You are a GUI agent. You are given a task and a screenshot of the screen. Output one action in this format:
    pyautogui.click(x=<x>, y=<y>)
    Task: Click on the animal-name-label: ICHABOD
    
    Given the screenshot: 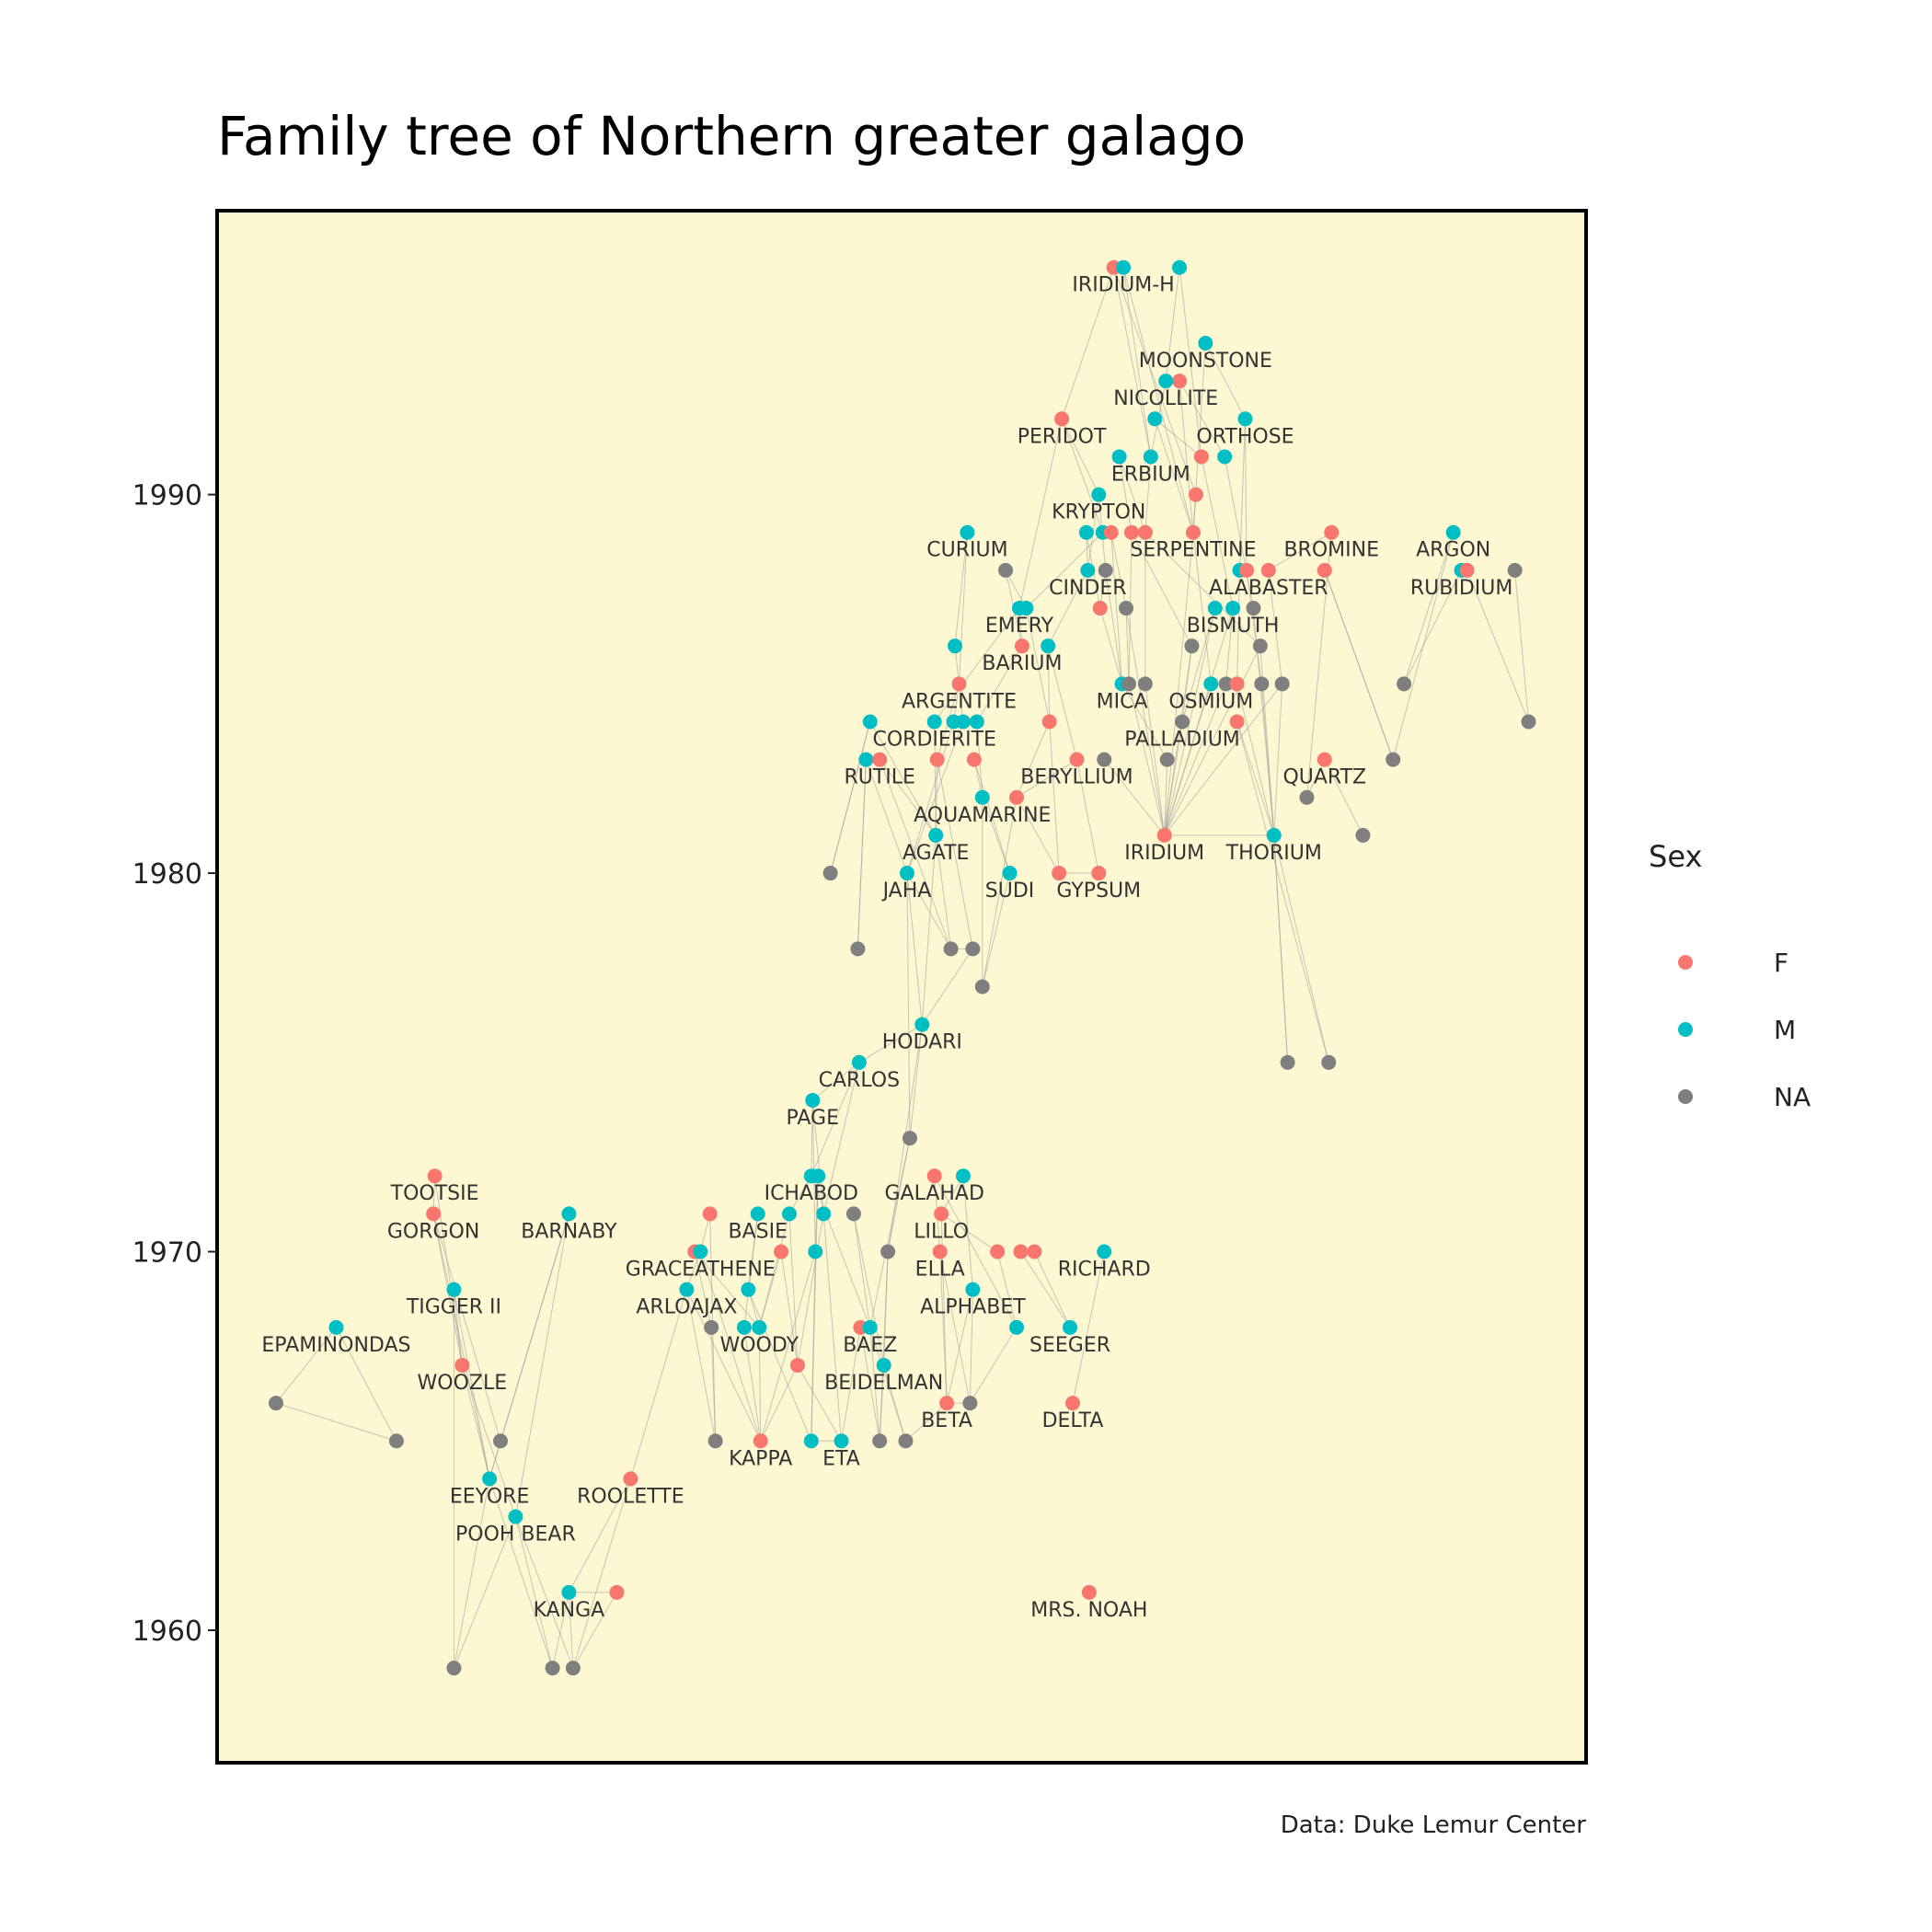 What is the action you would take?
    pyautogui.click(x=811, y=1193)
    